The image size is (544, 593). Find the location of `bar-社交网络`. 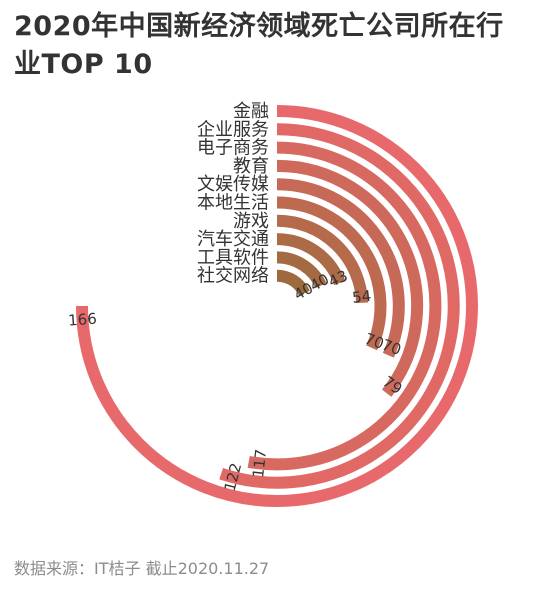

bar-社交网络 is located at coordinates (293, 283).